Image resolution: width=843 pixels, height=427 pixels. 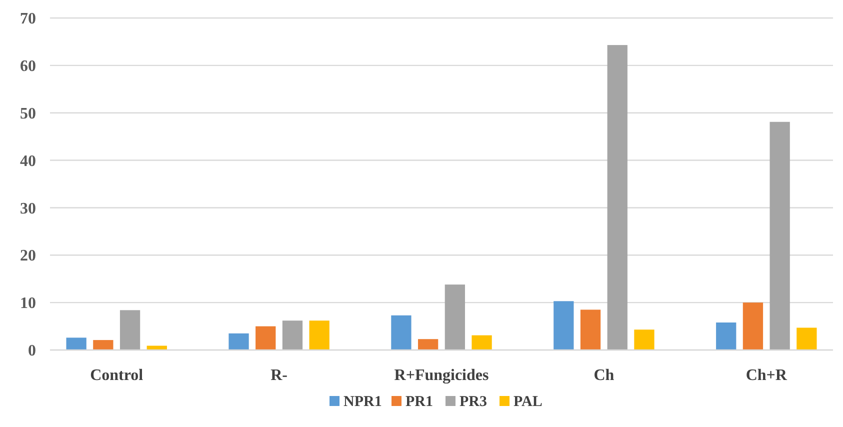 What do you see at coordinates (528, 402) in the screenshot?
I see `legend-label: PAL` at bounding box center [528, 402].